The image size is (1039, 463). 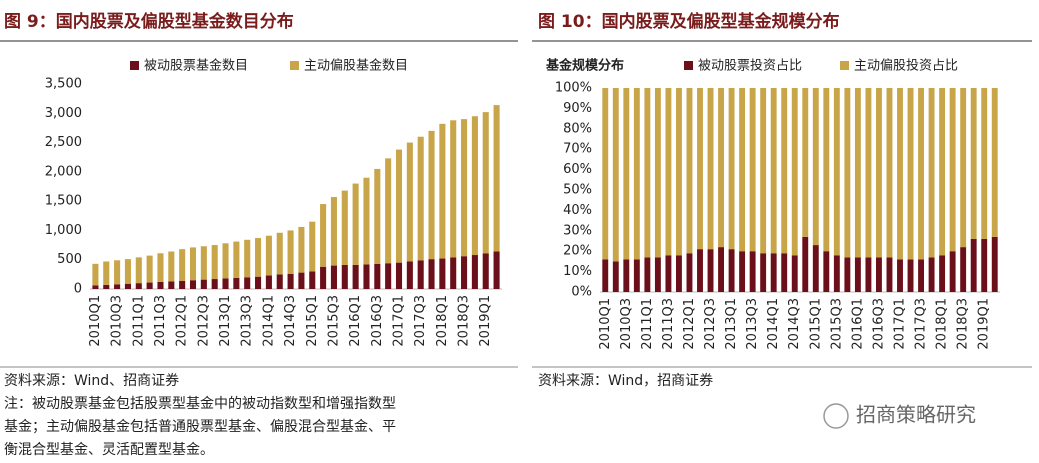 What do you see at coordinates (577, 108) in the screenshot?
I see `y-tick-label: 90%` at bounding box center [577, 108].